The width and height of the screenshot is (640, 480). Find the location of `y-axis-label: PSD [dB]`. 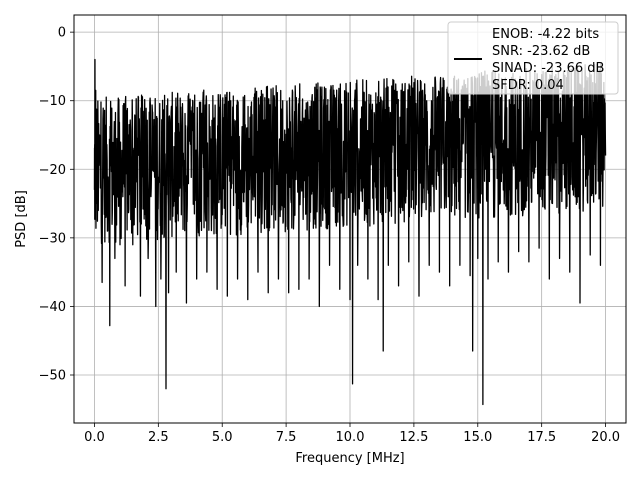

y-axis-label: PSD [dB] is located at coordinates (21, 219).